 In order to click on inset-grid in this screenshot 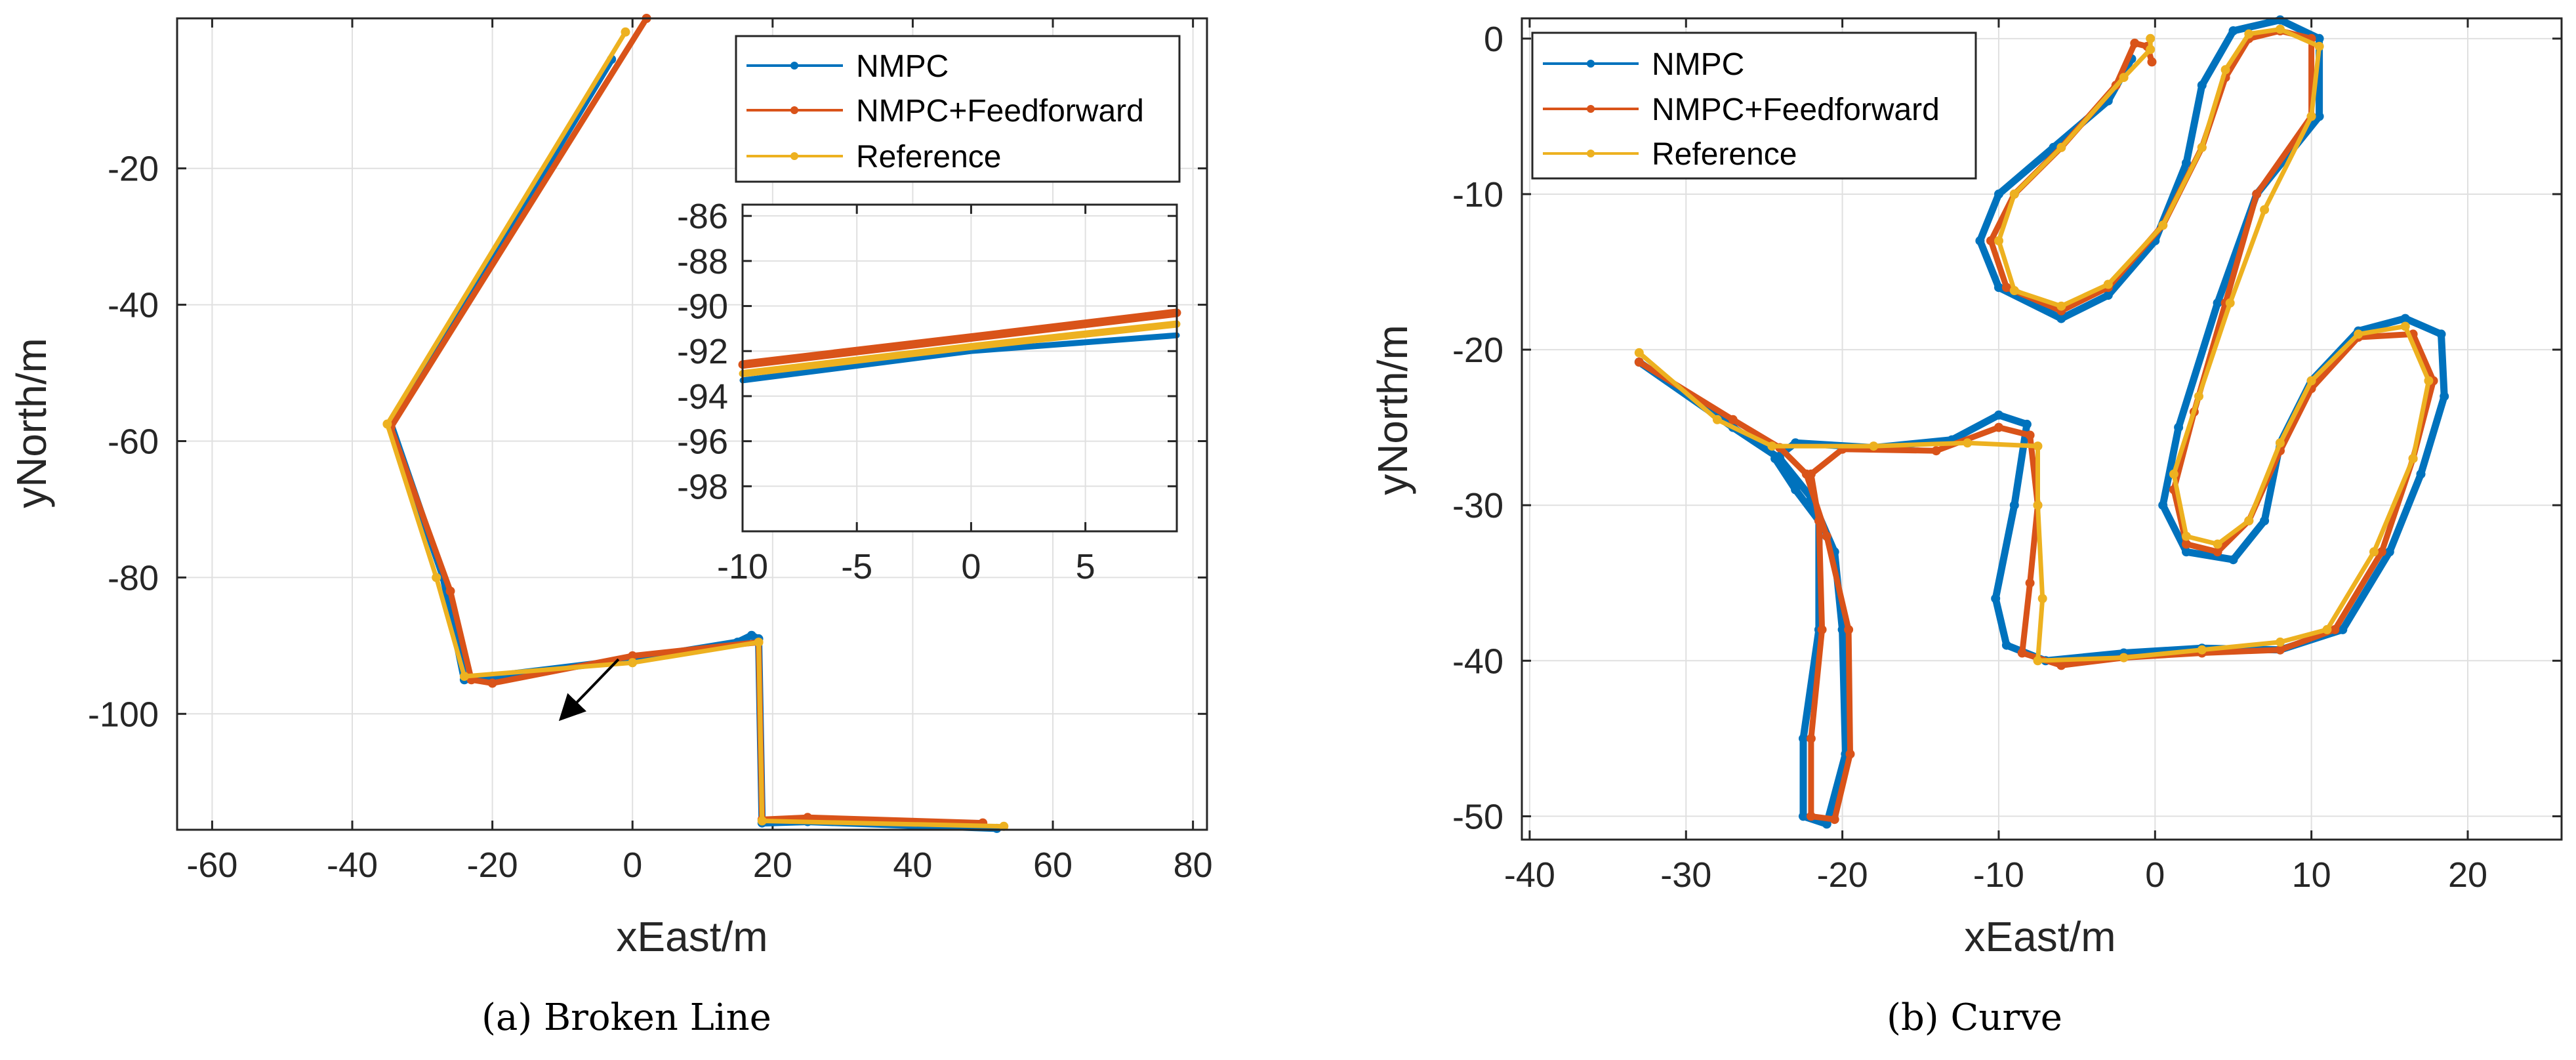, I will do `click(959, 368)`.